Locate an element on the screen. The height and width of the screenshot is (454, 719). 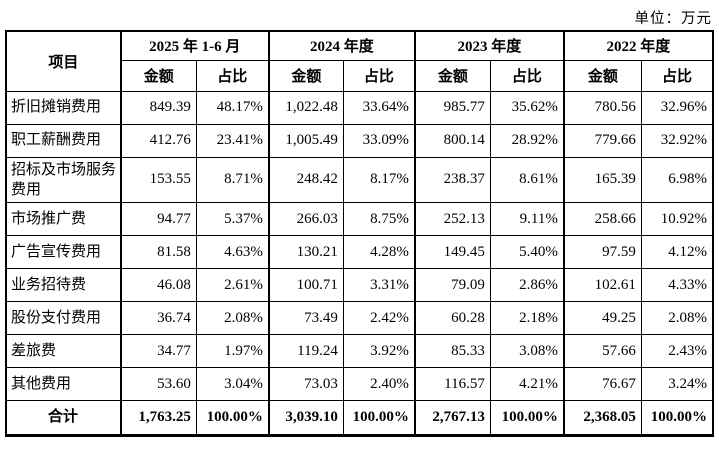
item-column-header: 项目 is located at coordinates (63, 61).